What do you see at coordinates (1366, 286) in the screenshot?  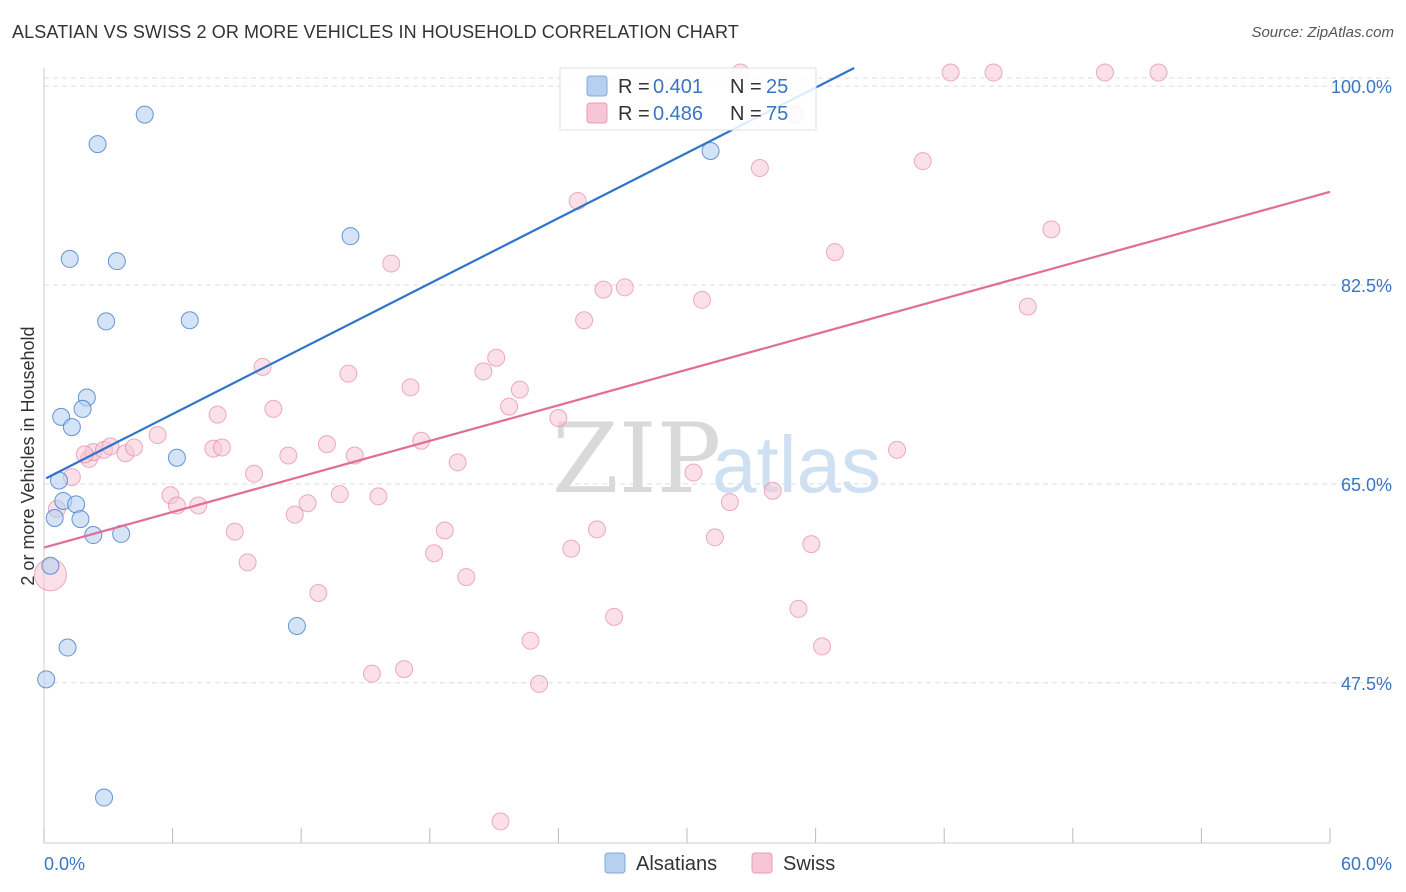 I see `y-tick-label: 82.5%` at bounding box center [1366, 286].